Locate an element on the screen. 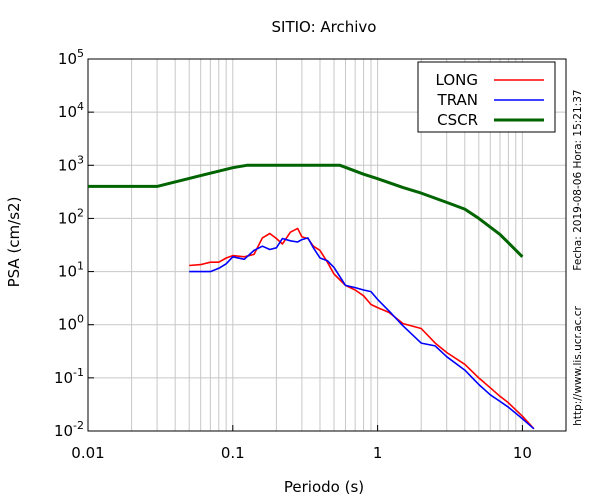  date-time-note: Fecha: 2019-08-06 Hora: 15:21:37 is located at coordinates (578, 179).